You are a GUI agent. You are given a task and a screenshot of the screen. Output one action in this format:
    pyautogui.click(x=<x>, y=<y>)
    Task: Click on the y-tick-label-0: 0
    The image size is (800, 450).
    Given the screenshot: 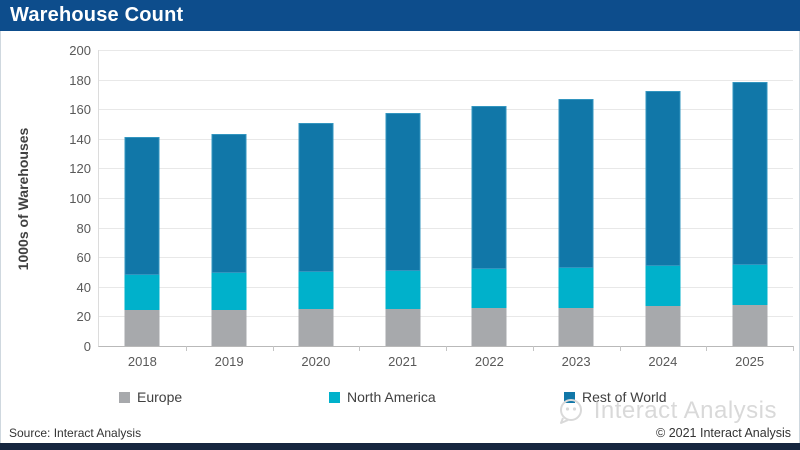 What is the action you would take?
    pyautogui.click(x=87, y=346)
    